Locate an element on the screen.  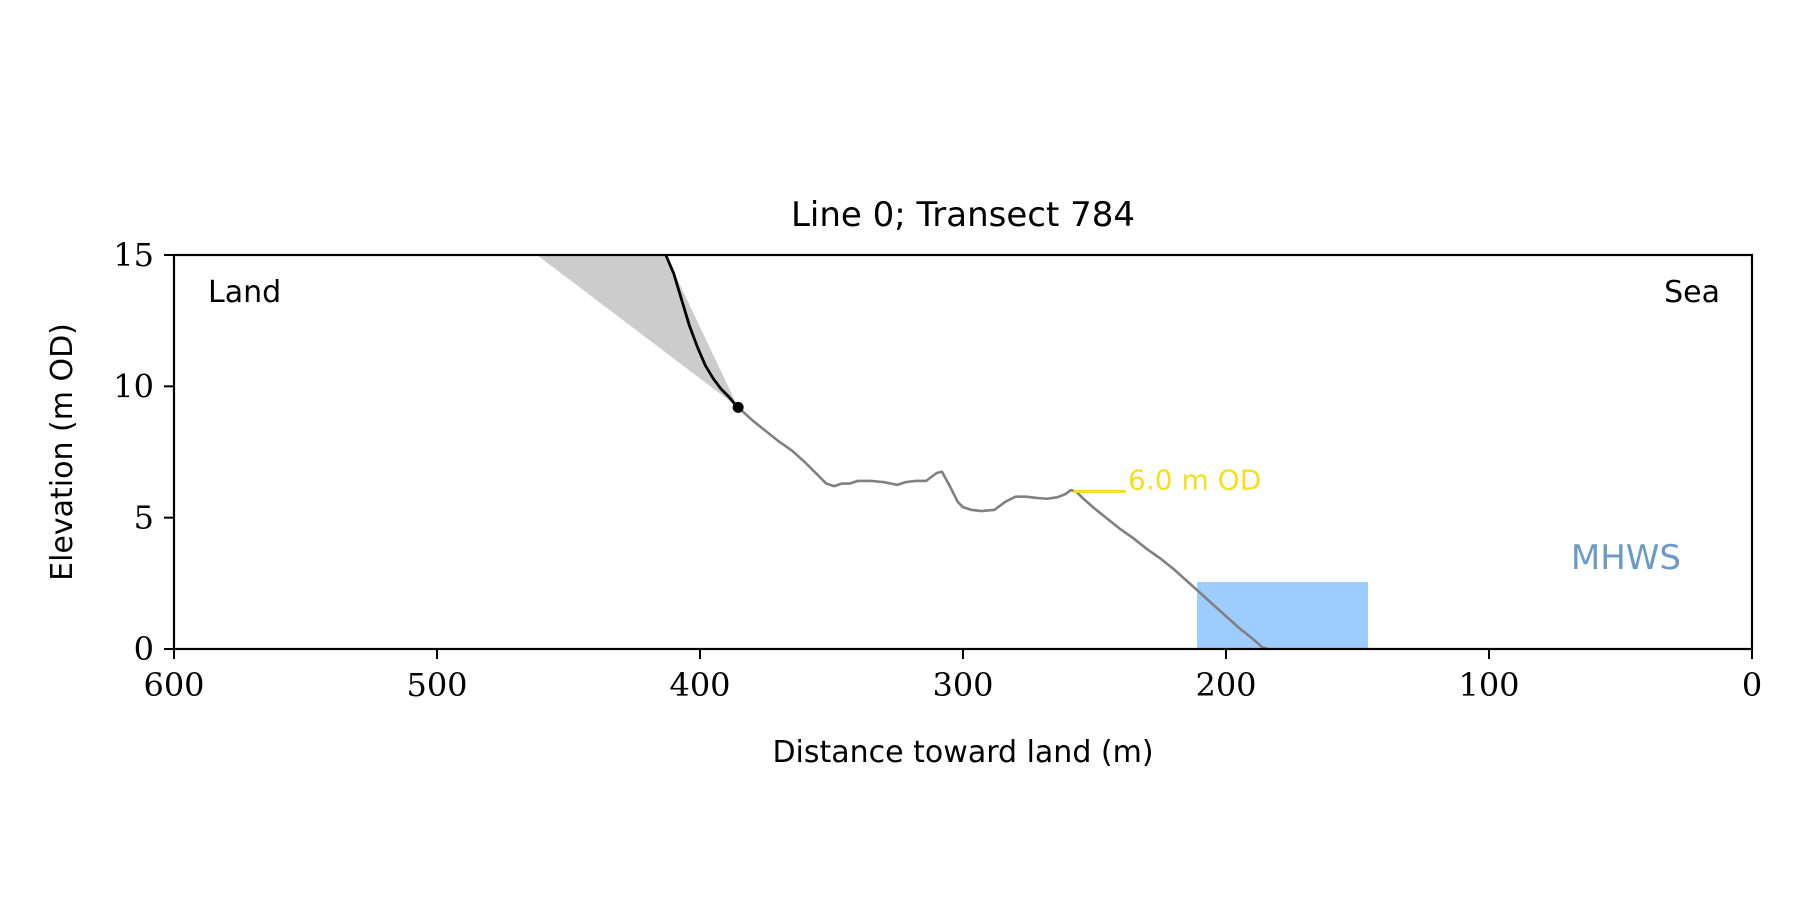
y-tick-label: 15 is located at coordinates (133, 255).